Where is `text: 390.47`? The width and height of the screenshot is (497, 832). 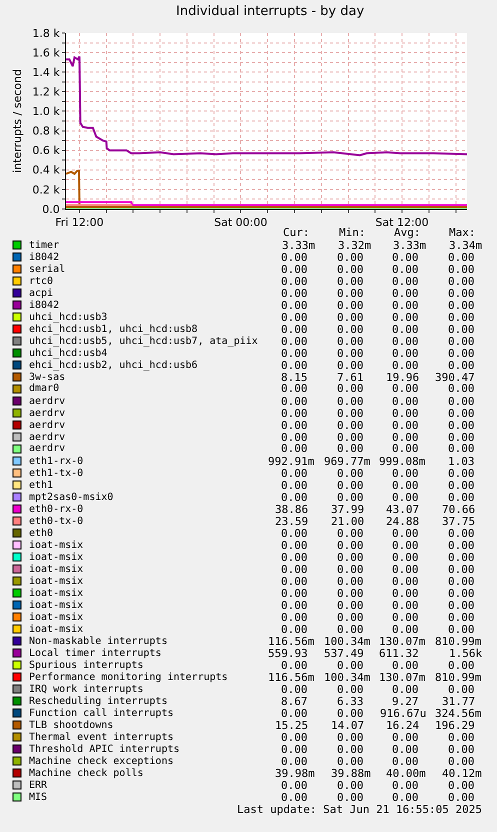 text: 390.47 is located at coordinates (455, 377).